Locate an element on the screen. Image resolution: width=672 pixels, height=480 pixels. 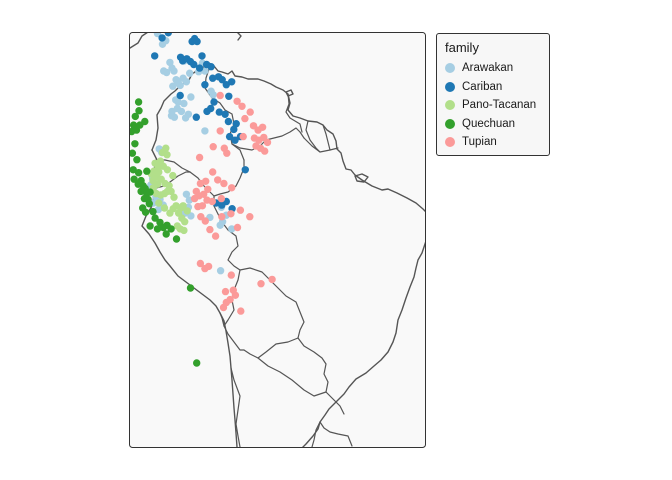
coastline-marajo is located at coordinates (361, 178).